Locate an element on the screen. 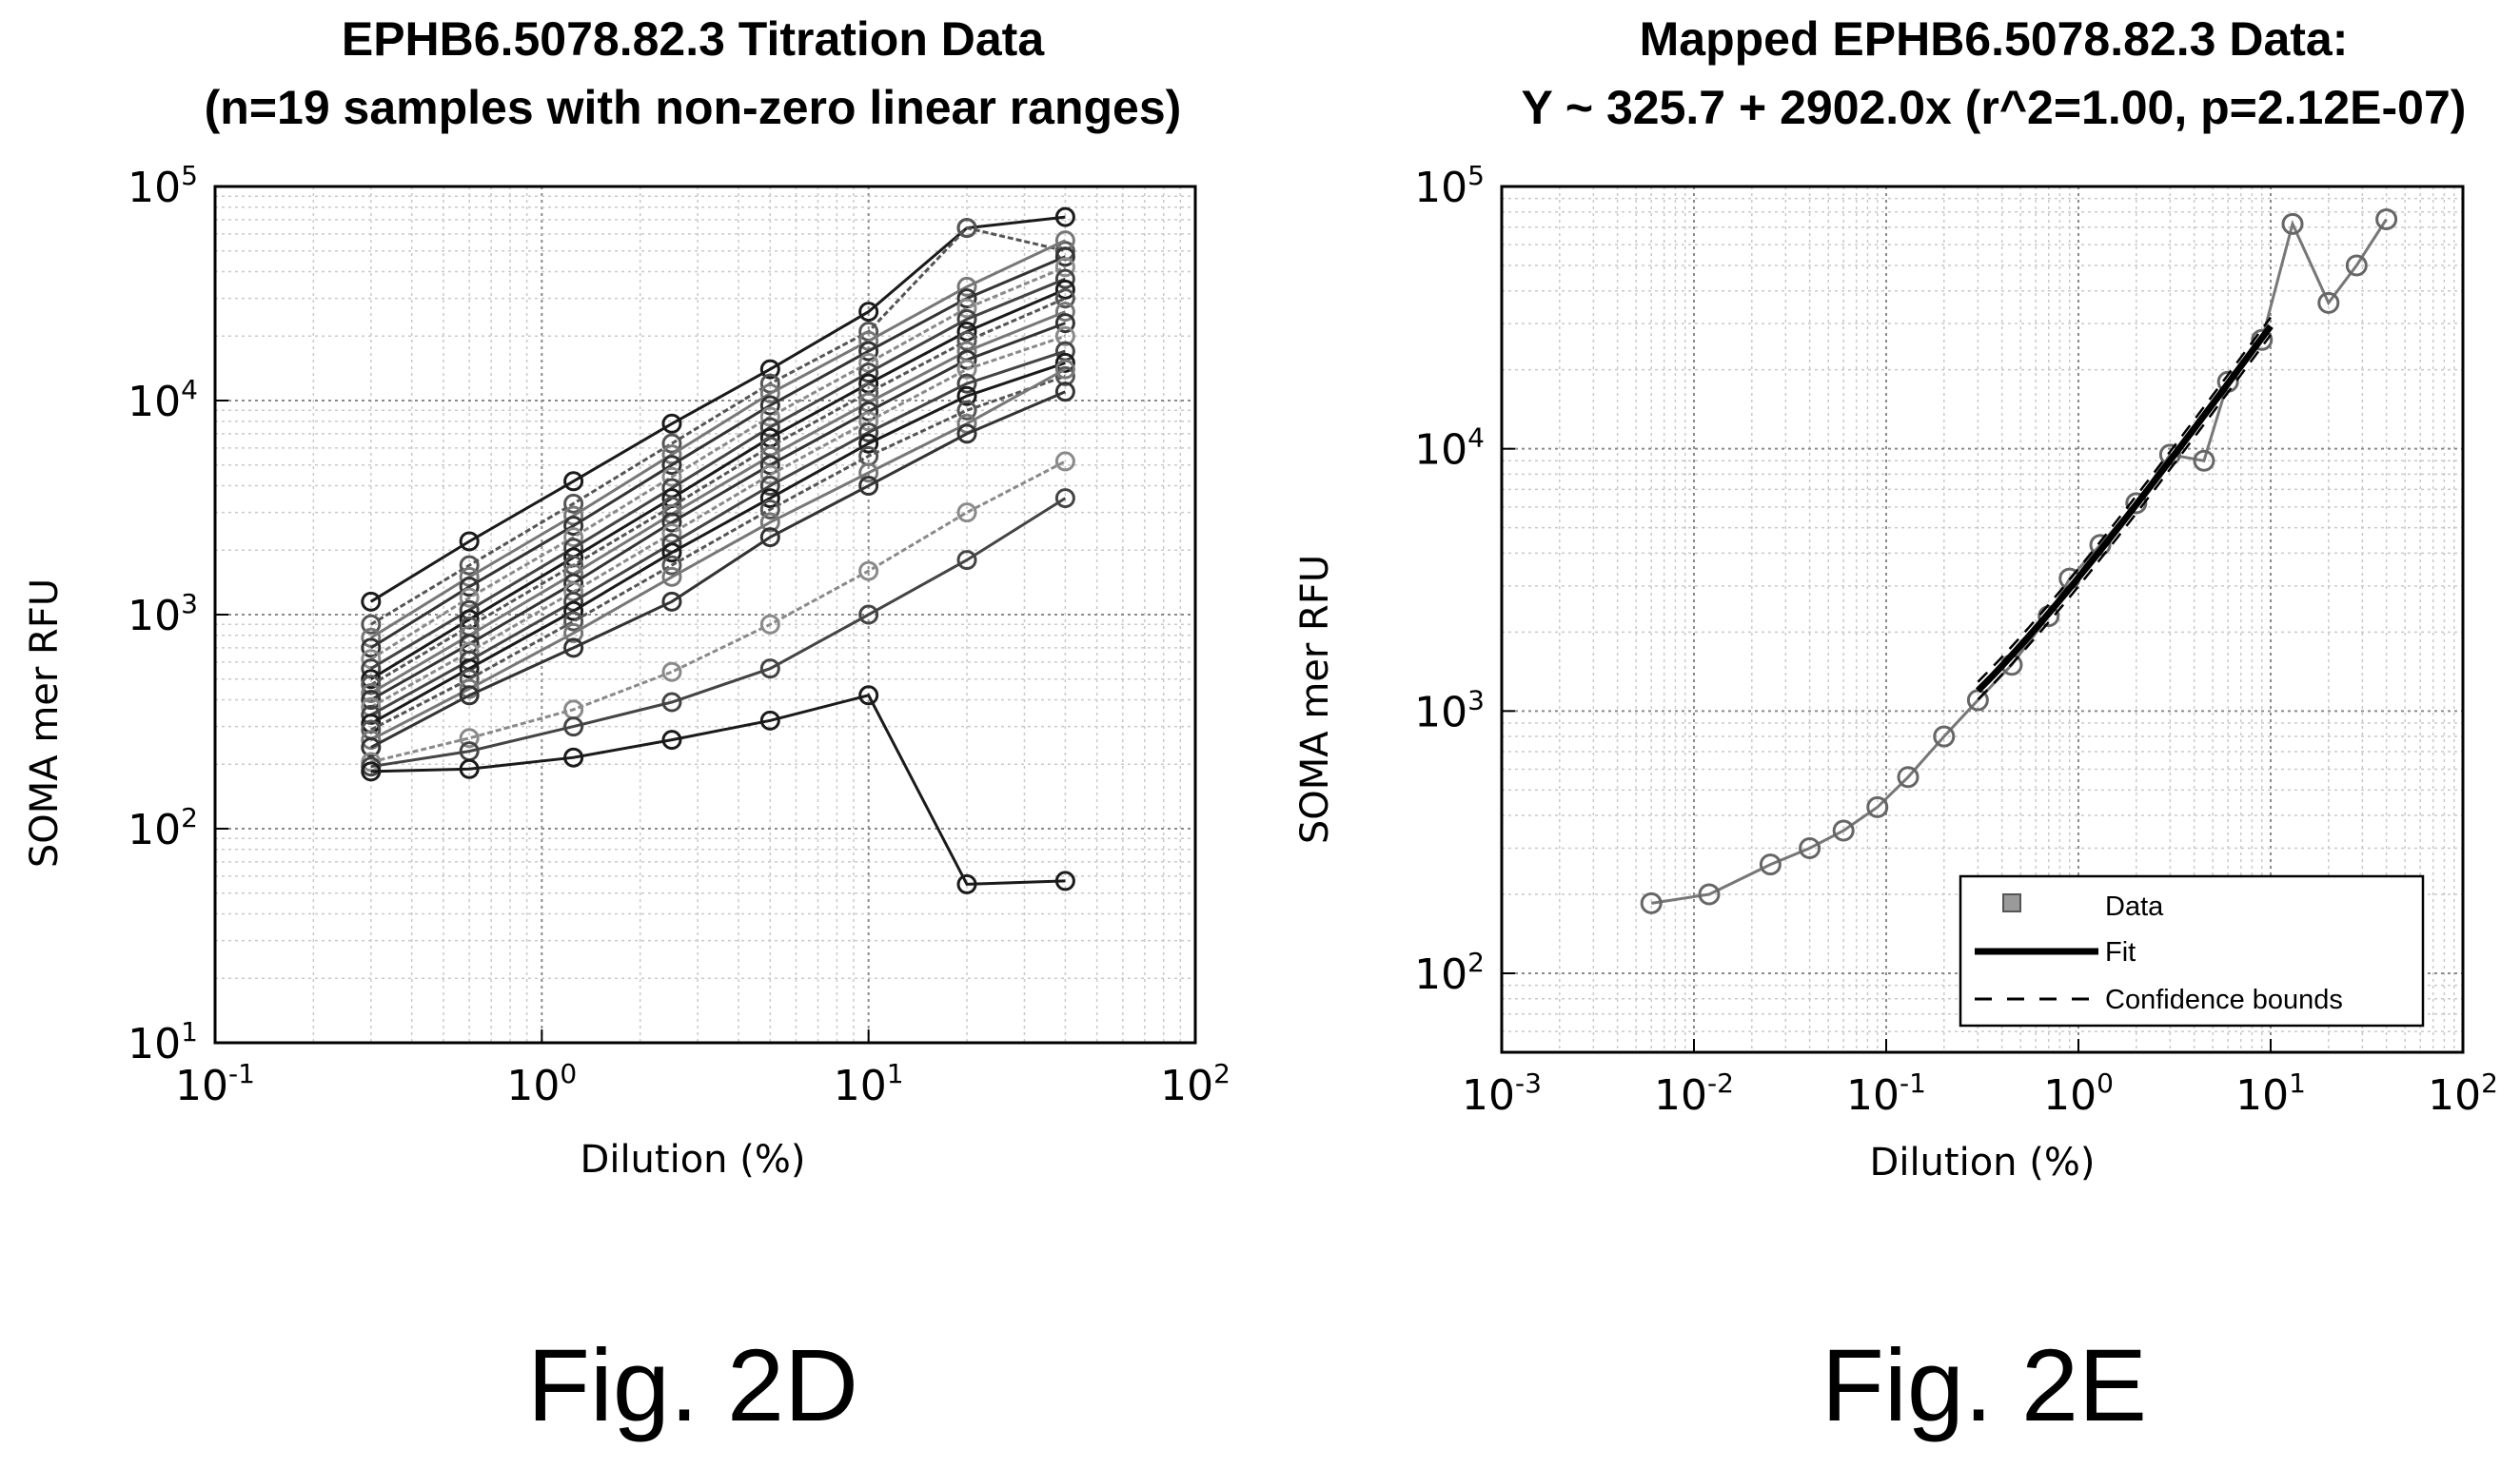  legend-data-marker is located at coordinates (2012, 903).